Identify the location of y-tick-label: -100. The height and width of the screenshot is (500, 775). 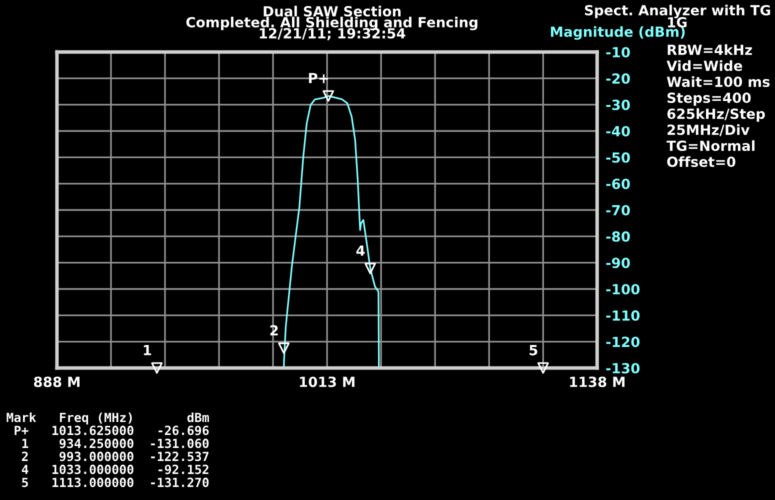
(623, 289).